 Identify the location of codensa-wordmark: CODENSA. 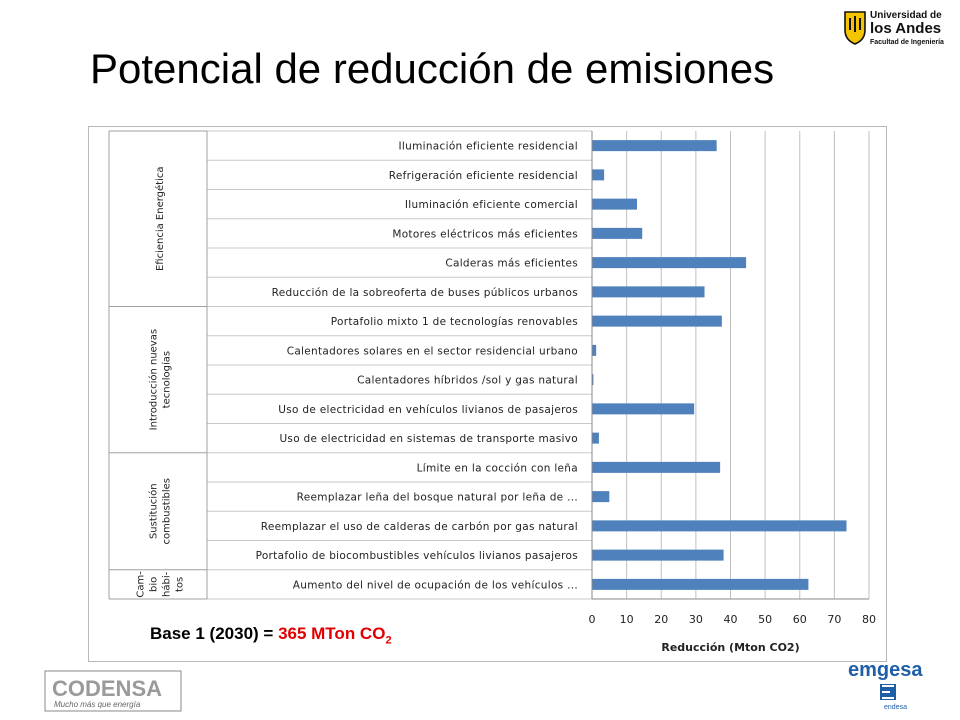
(107, 688).